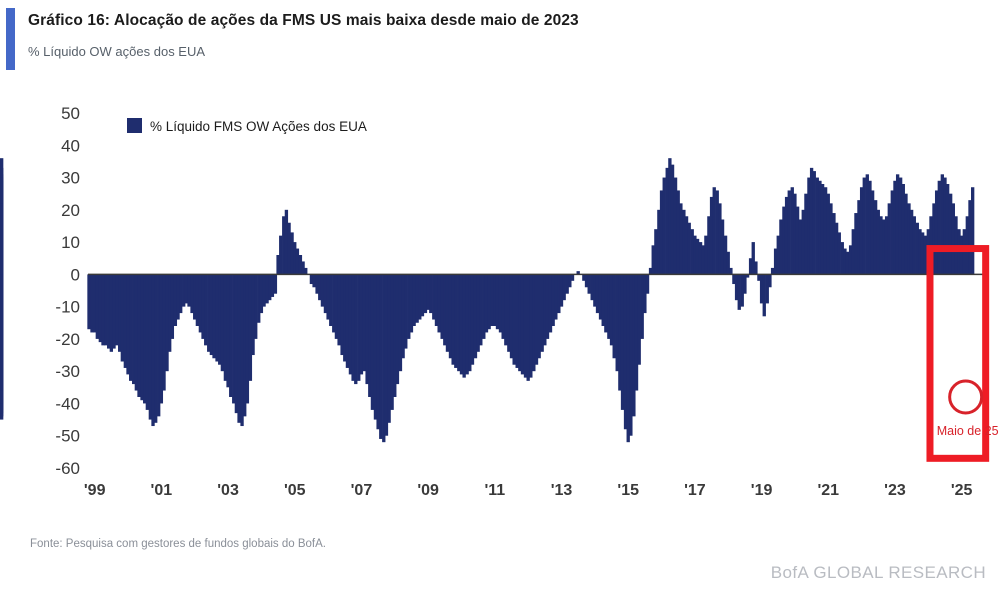 The height and width of the screenshot is (592, 1000). What do you see at coordinates (70, 145) in the screenshot?
I see `y-axis-tick-label: 40` at bounding box center [70, 145].